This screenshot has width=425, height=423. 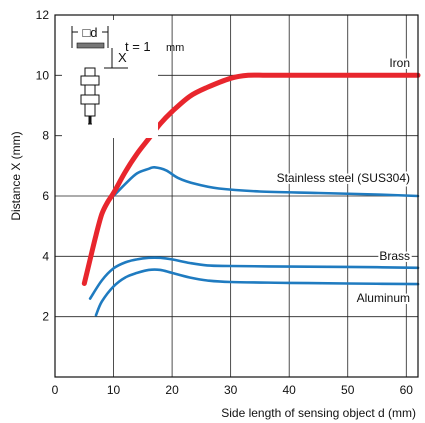 What do you see at coordinates (90, 45) in the screenshot?
I see `sensing-object-icon` at bounding box center [90, 45].